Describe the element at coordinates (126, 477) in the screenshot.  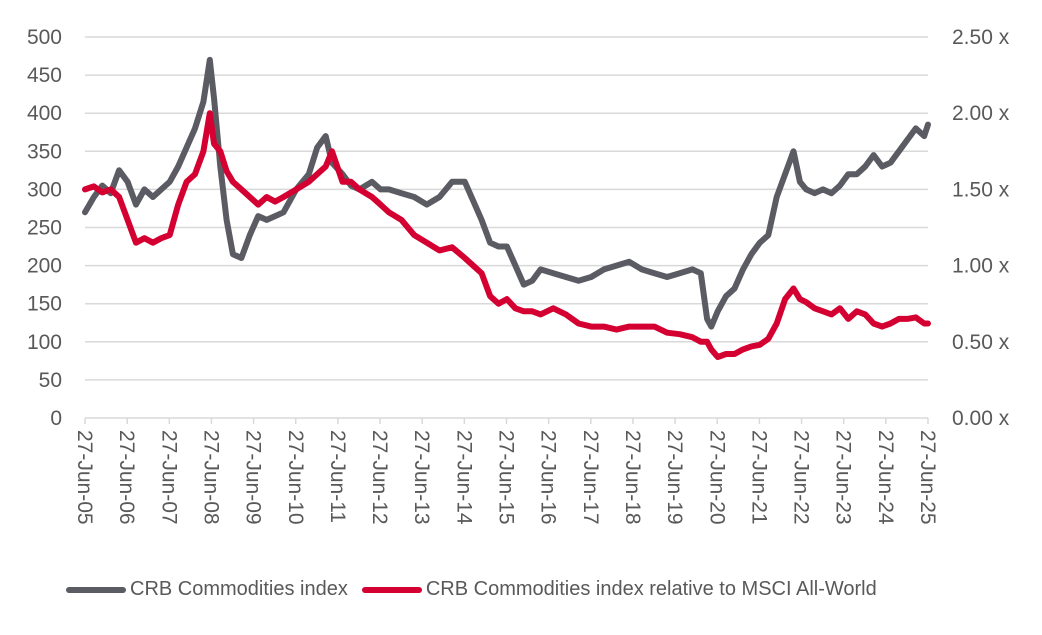
I see `x-tick-label: 27-Jun-06` at that location.